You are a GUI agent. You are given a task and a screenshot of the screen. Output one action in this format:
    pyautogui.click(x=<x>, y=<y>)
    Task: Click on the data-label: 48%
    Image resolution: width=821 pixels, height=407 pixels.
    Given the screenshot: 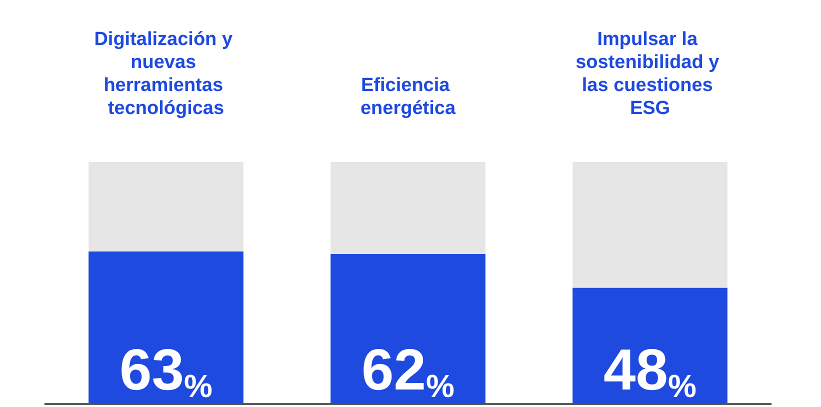 What is the action you would take?
    pyautogui.click(x=650, y=371)
    